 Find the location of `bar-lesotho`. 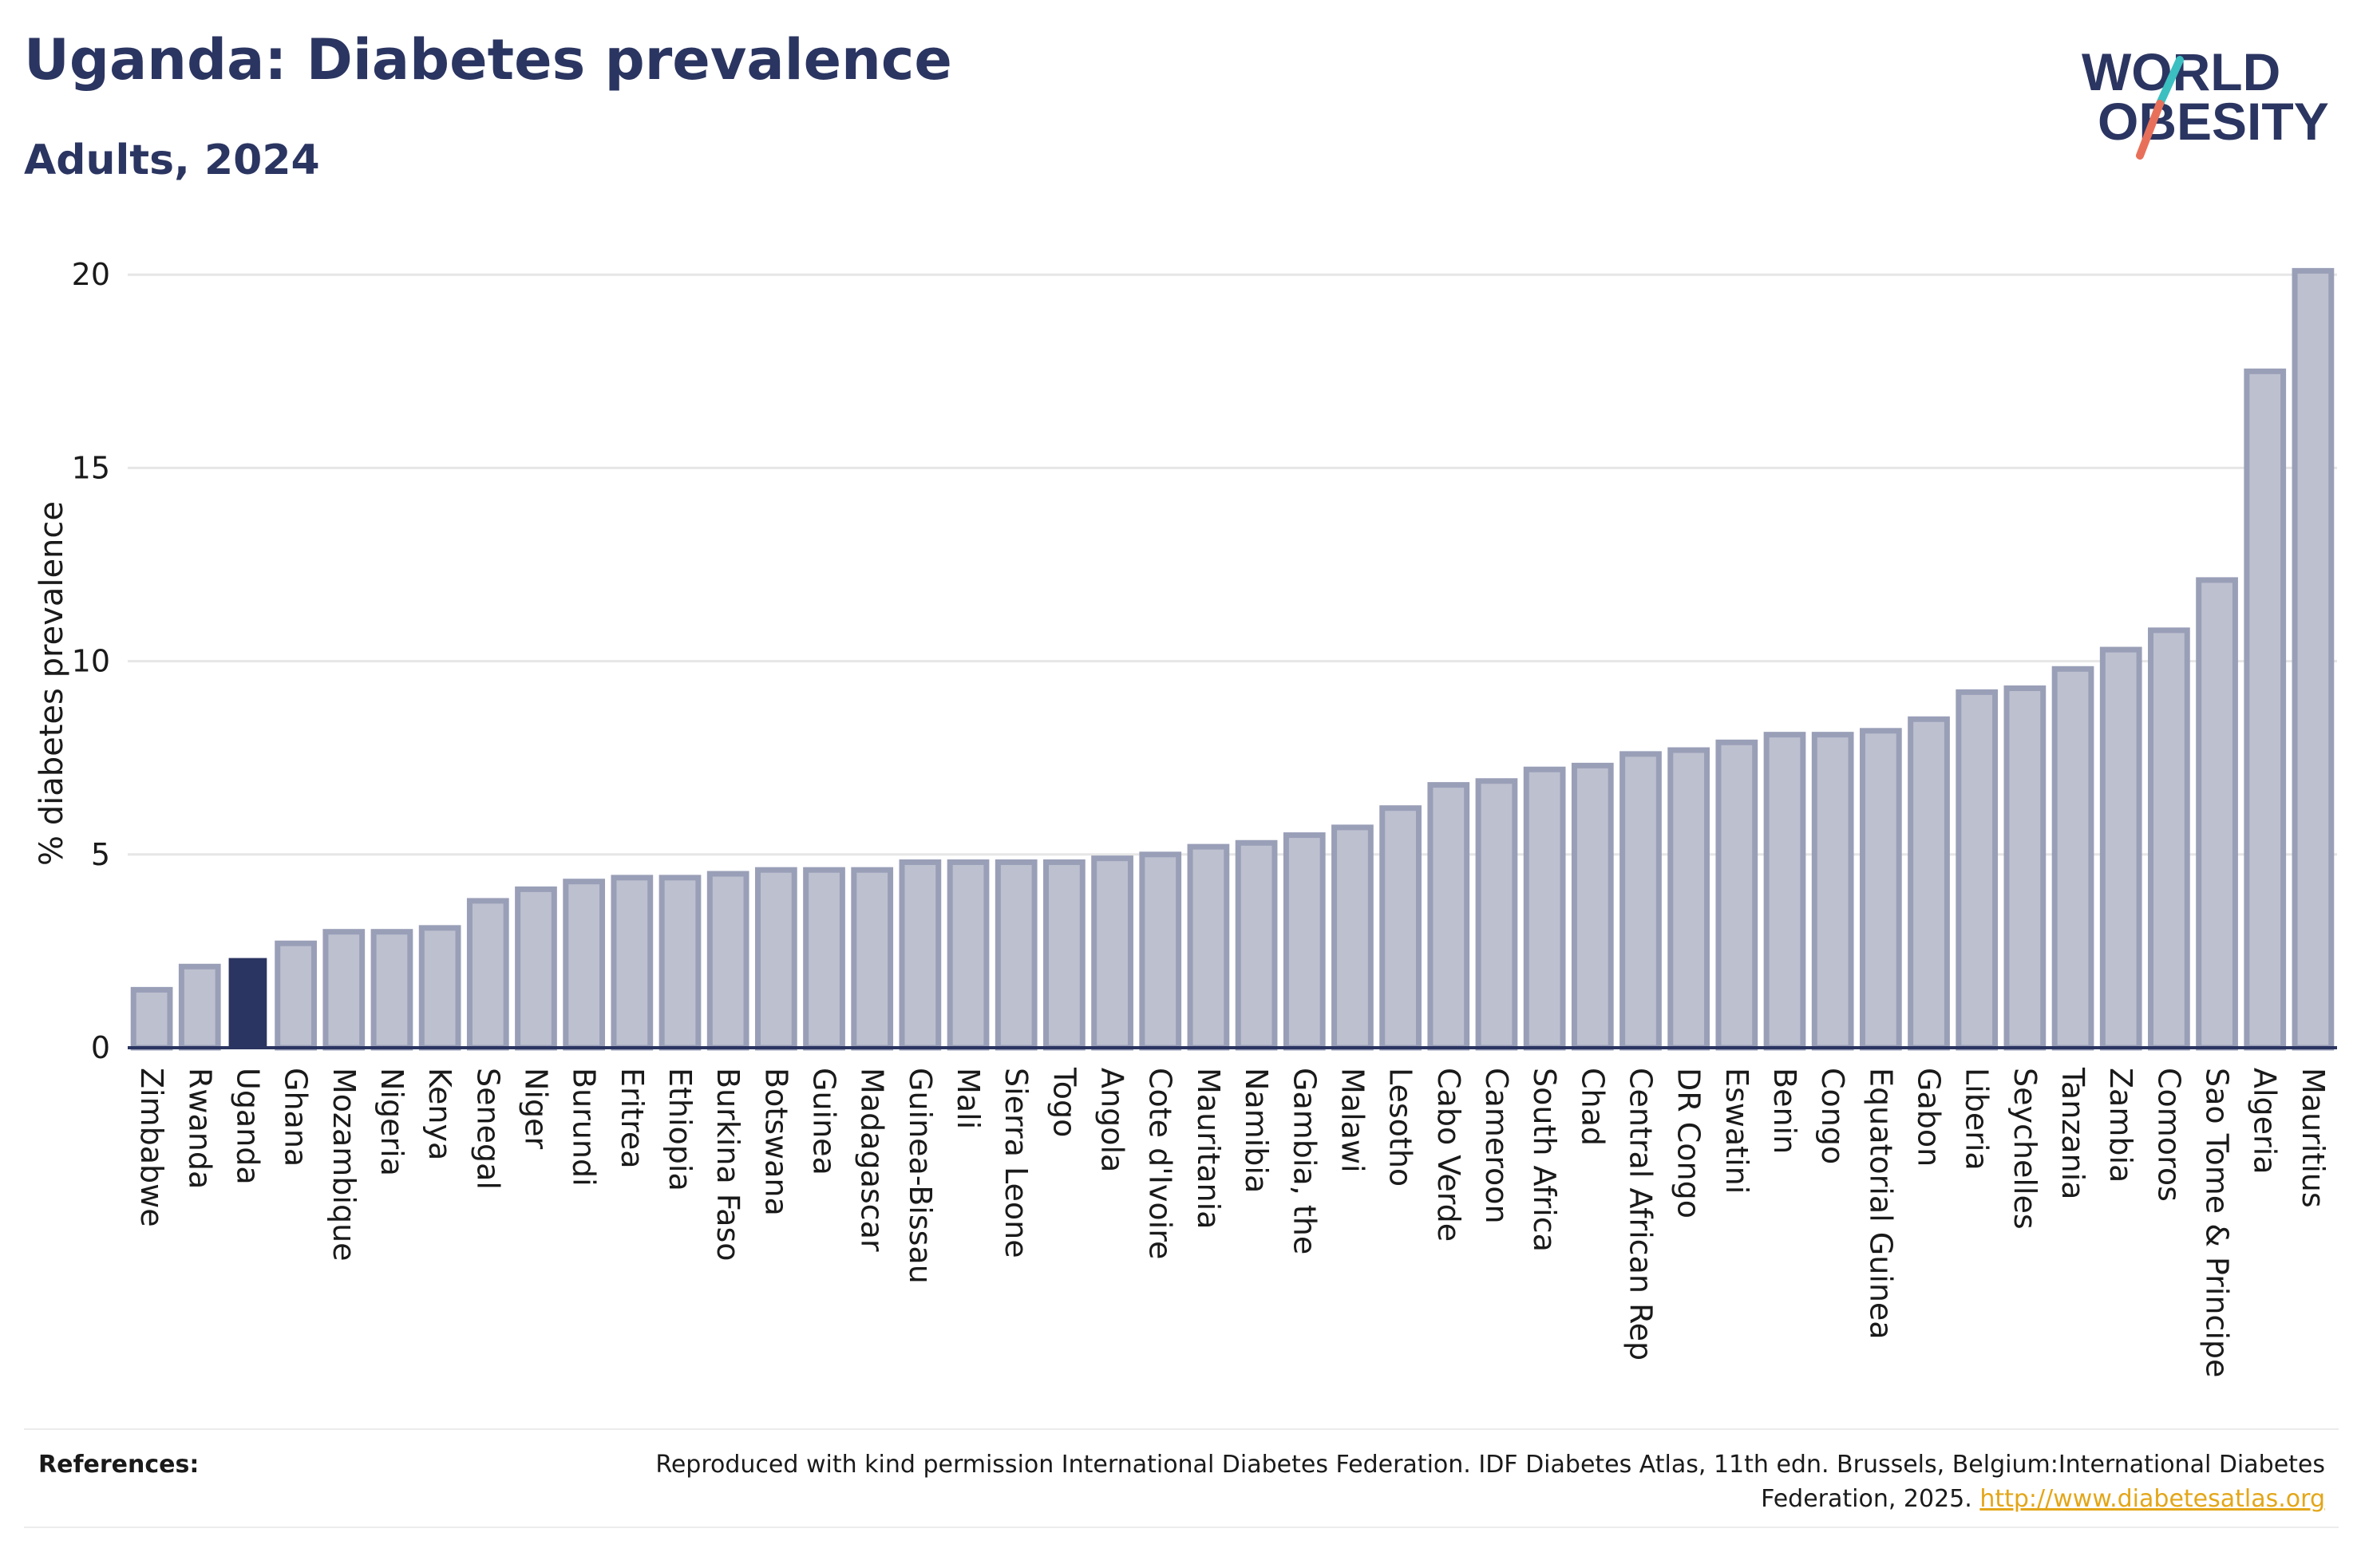

bar-lesotho is located at coordinates (1400, 928).